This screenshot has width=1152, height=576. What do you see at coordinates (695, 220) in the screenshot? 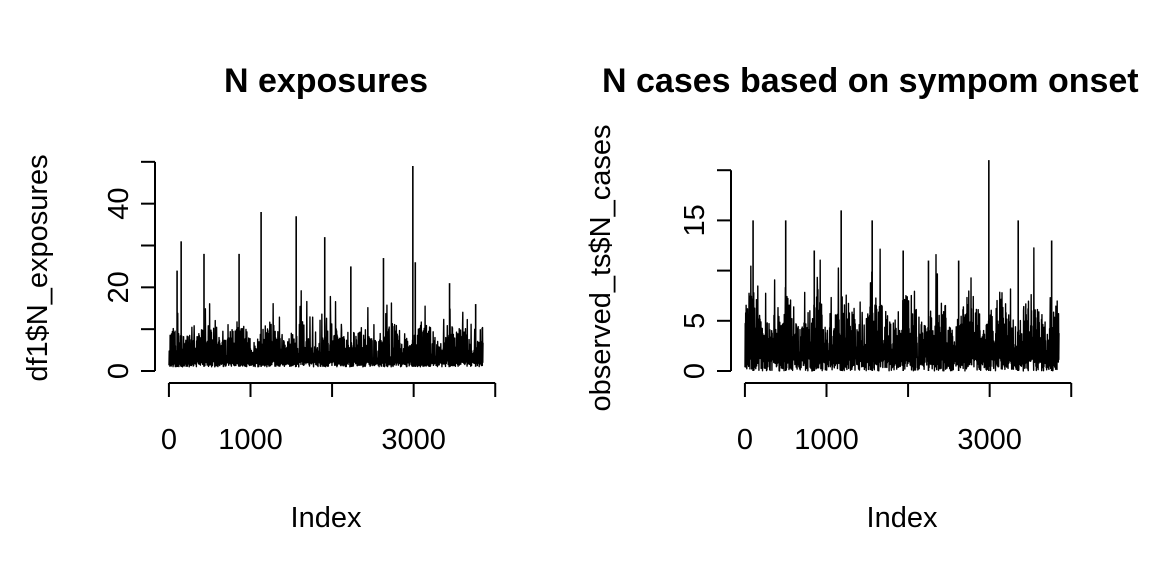
I see `y-tick-label: 15` at bounding box center [695, 220].